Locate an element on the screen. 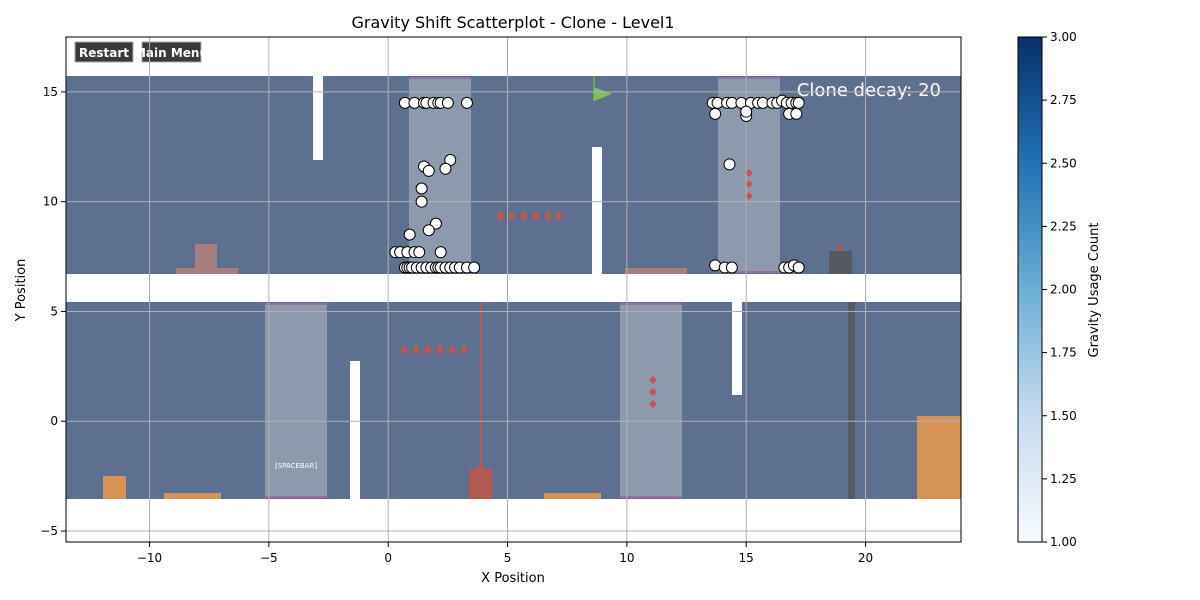 The height and width of the screenshot is (600, 1200). x-tick-label: −5 is located at coordinates (269, 558).